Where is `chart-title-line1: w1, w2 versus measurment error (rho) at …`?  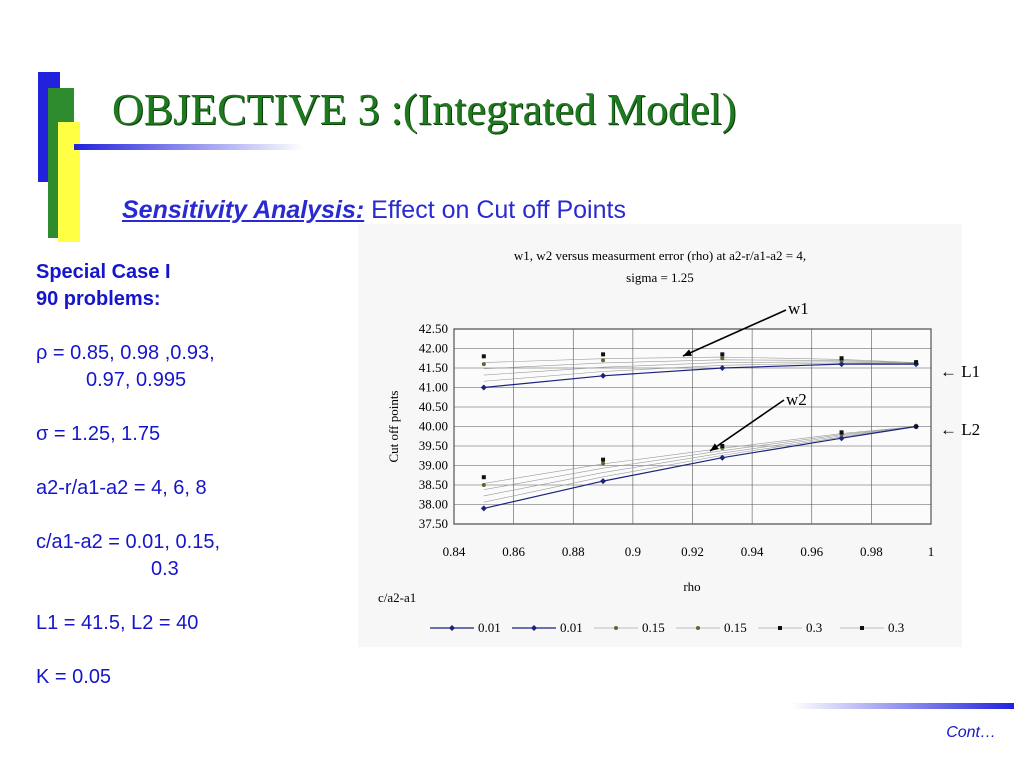 chart-title-line1: w1, w2 versus measurment error (rho) at … is located at coordinates (660, 255).